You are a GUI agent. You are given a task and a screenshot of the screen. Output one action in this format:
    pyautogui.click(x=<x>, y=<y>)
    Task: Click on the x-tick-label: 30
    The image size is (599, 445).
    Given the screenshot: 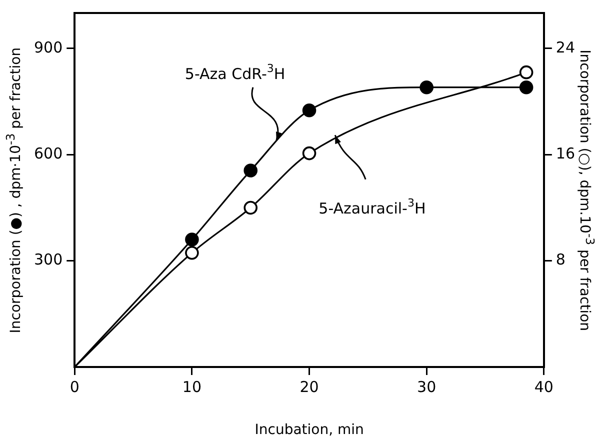 What is the action you would take?
    pyautogui.click(x=426, y=387)
    